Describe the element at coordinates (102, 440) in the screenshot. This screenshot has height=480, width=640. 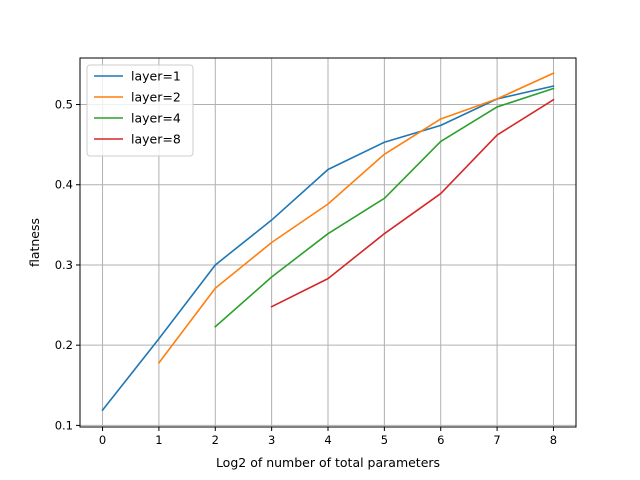
I see `x-tick-label: 0` at that location.